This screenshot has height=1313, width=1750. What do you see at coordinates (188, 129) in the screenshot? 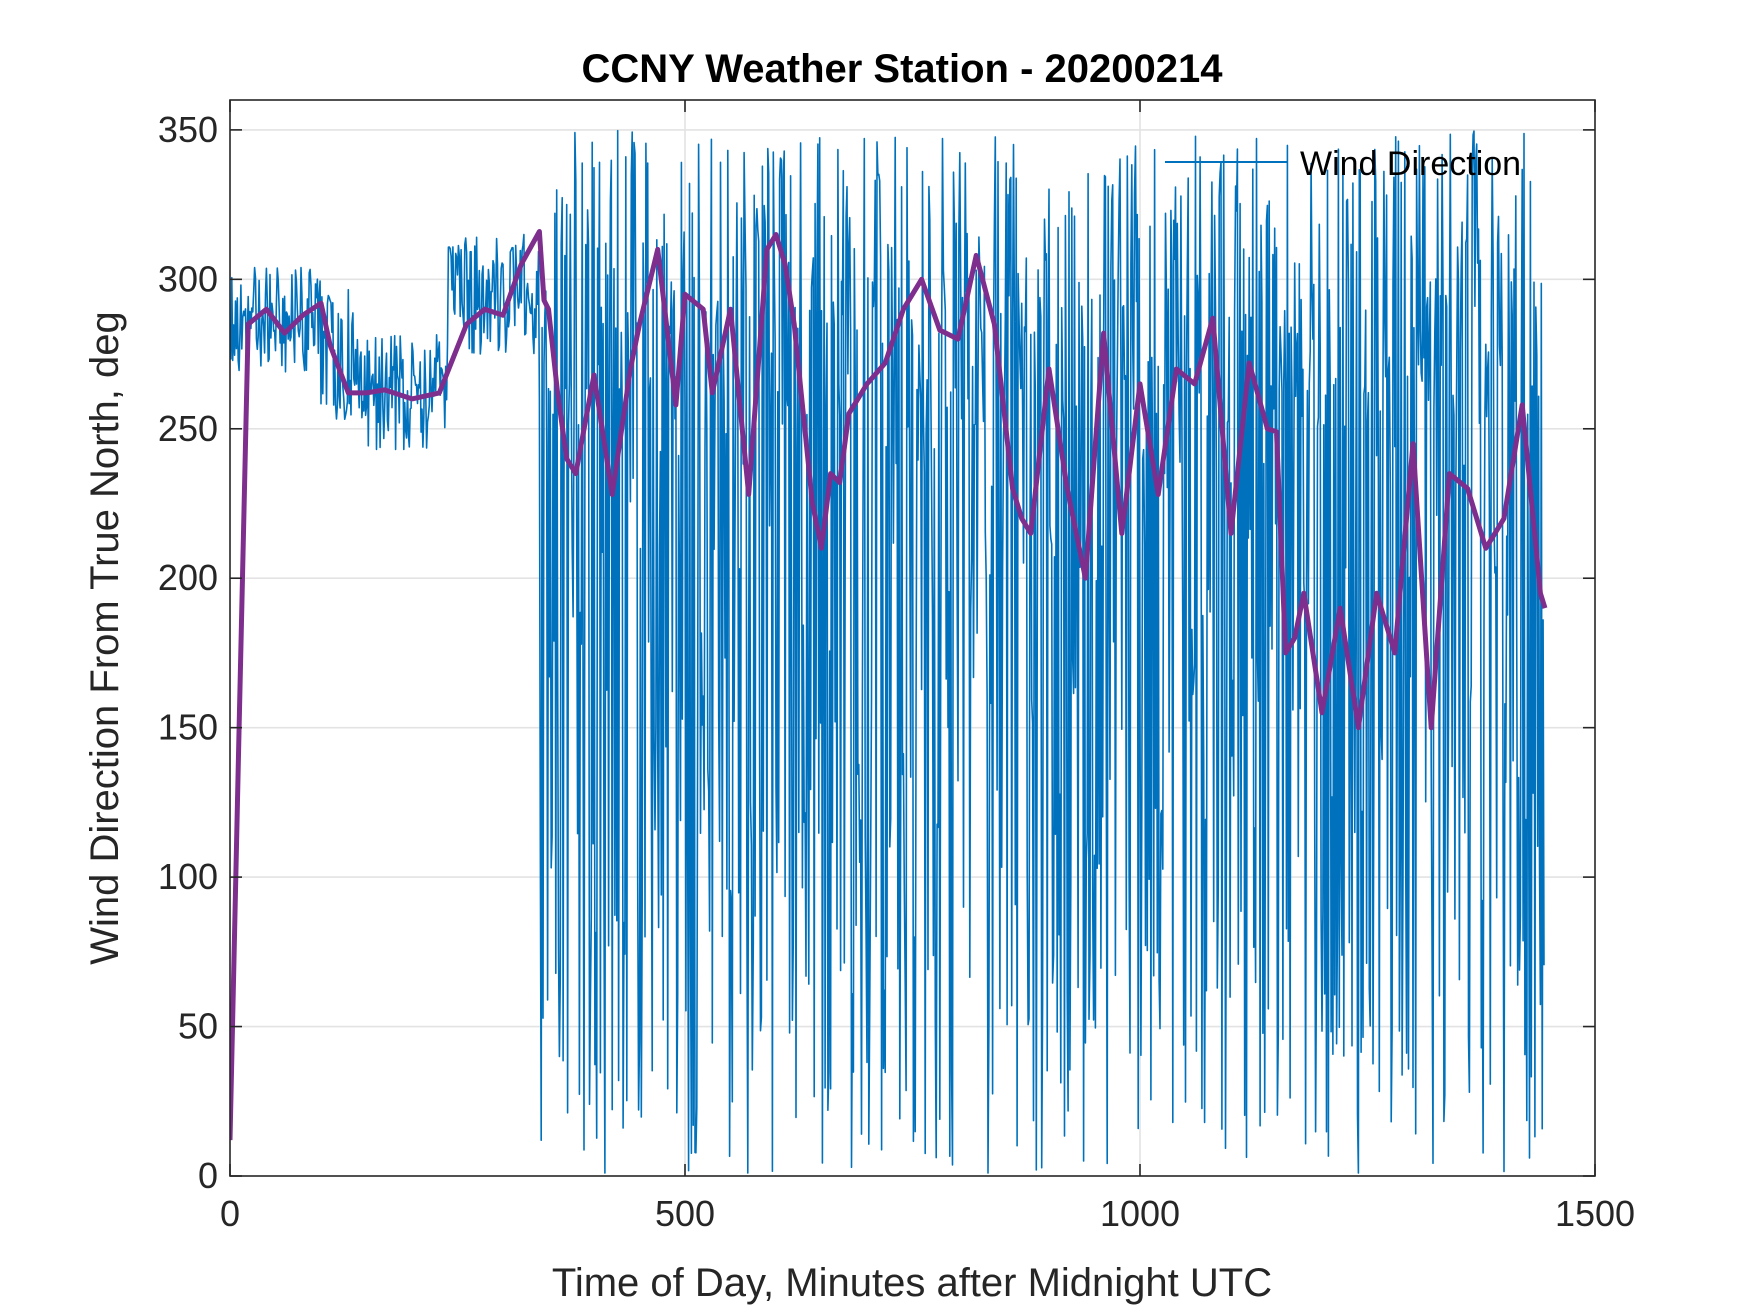
I see `y-tick-label: 350` at bounding box center [188, 129].